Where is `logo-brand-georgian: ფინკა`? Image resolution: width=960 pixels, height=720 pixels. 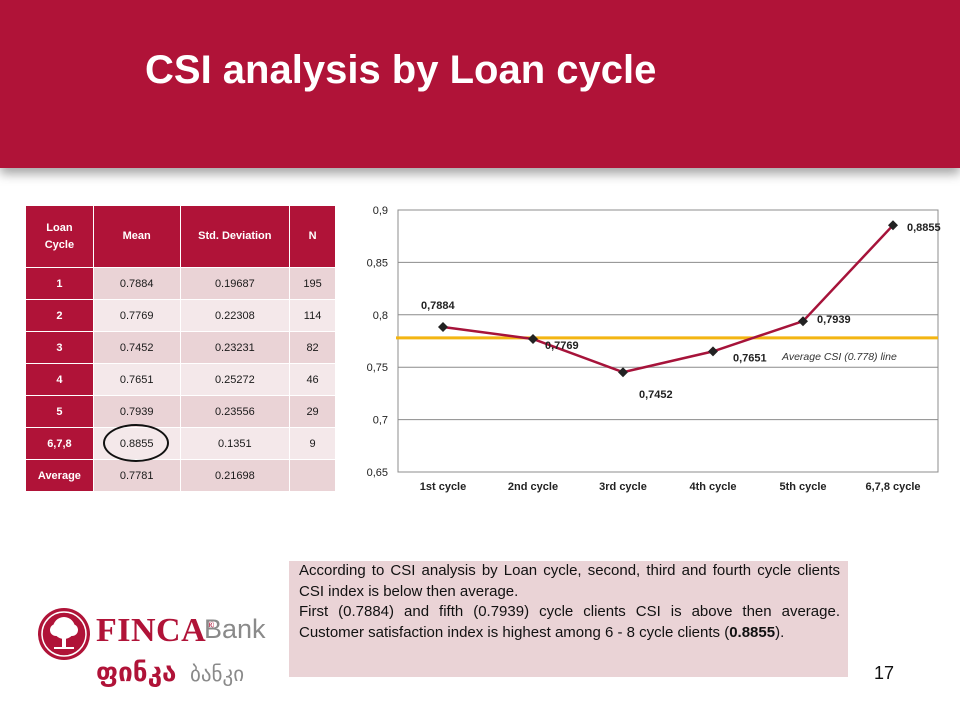
logo-brand-georgian: ფინკა is located at coordinates (136, 673).